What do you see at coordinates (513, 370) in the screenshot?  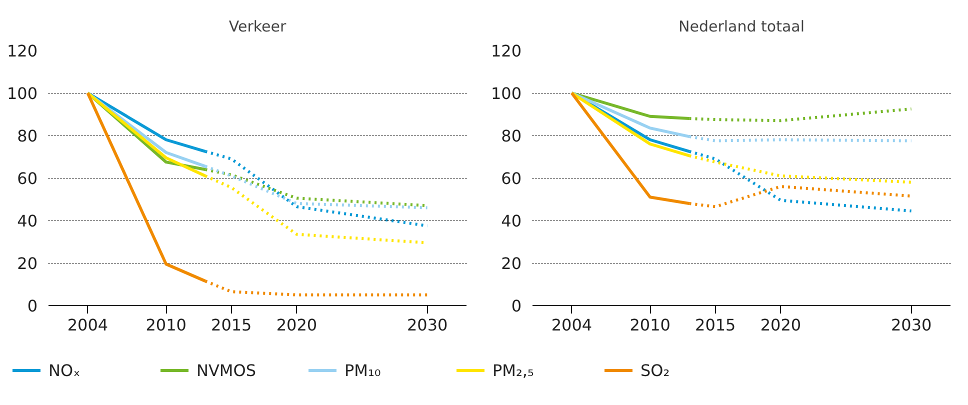 I see `legend-label: PM₂,₅` at bounding box center [513, 370].